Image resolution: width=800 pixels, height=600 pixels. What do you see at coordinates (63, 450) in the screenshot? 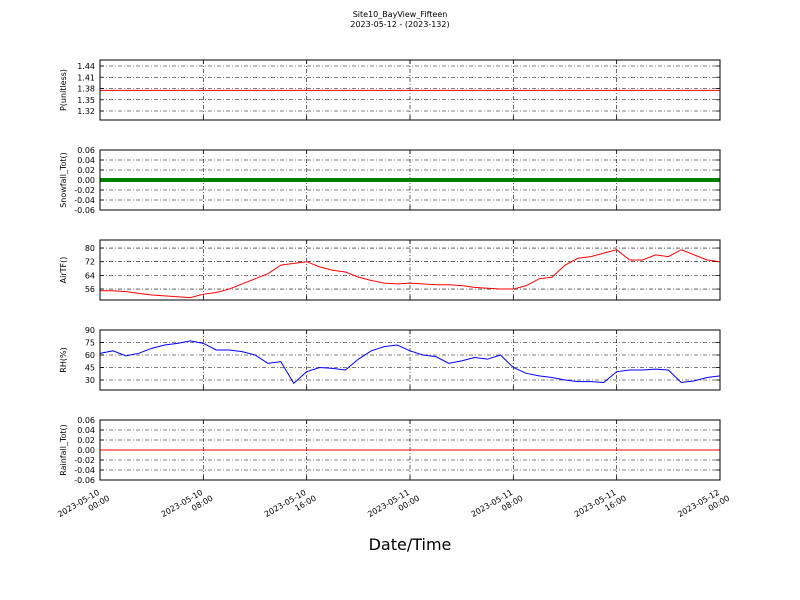
I see `y-axis-label: Rainfall_Tot()` at bounding box center [63, 450].